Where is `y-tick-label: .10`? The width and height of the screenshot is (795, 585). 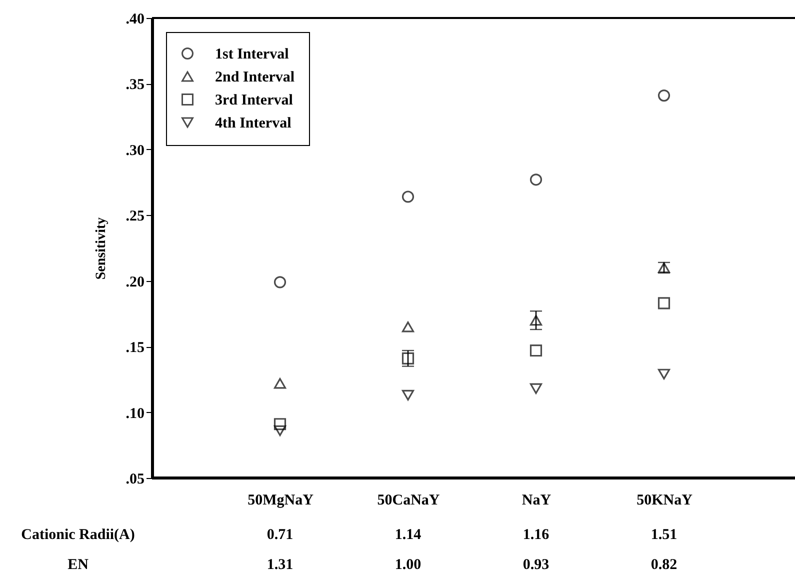
y-tick-label: .10 is located at coordinates (135, 414).